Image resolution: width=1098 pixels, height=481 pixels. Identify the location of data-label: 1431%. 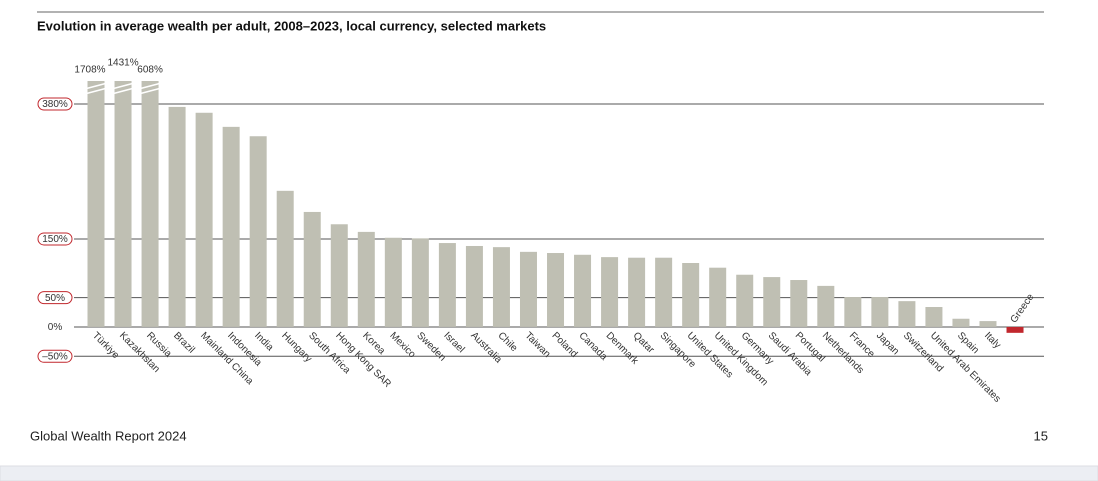
(122, 63).